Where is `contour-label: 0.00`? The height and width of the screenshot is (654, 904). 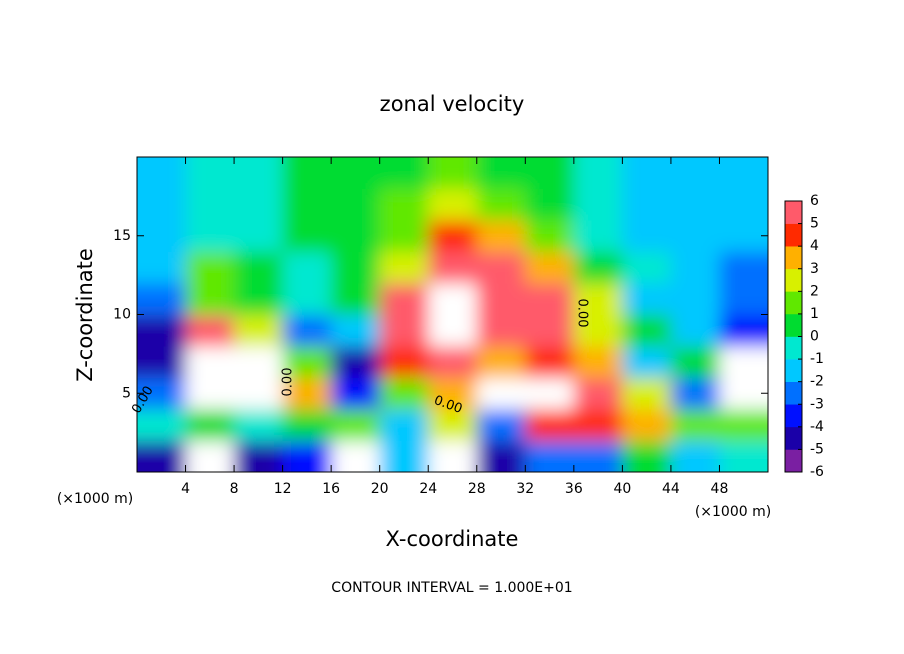
contour-label: 0.00 is located at coordinates (288, 382).